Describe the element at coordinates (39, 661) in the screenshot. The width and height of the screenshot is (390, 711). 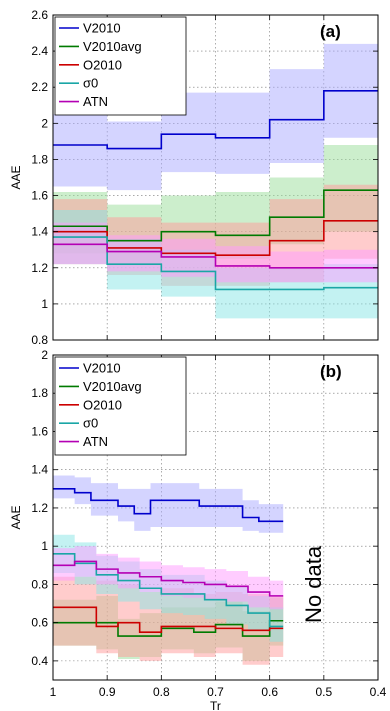
I see `y-tick-label: 0.4` at that location.